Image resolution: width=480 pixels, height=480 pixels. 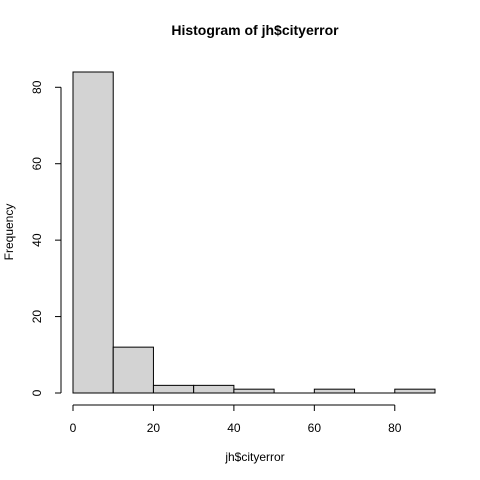 I want to click on y-tick-label: 40, so click(x=37, y=240).